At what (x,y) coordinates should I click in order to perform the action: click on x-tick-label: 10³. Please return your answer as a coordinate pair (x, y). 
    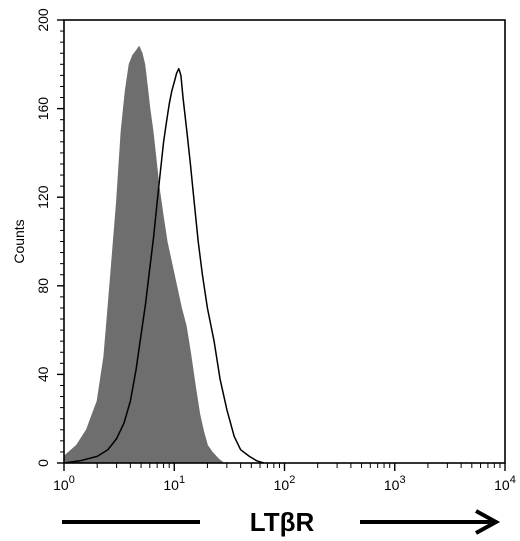
    Looking at the image, I should click on (395, 483).